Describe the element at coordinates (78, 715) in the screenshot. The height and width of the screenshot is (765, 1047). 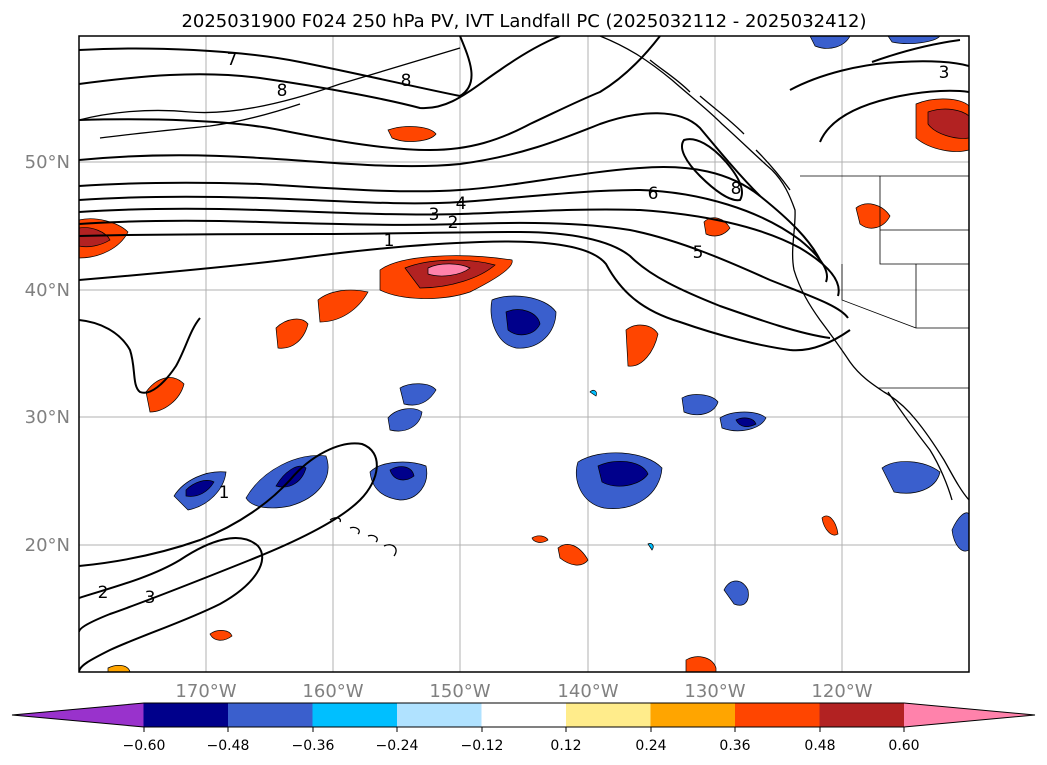
I see `colorbar-extend-min` at that location.